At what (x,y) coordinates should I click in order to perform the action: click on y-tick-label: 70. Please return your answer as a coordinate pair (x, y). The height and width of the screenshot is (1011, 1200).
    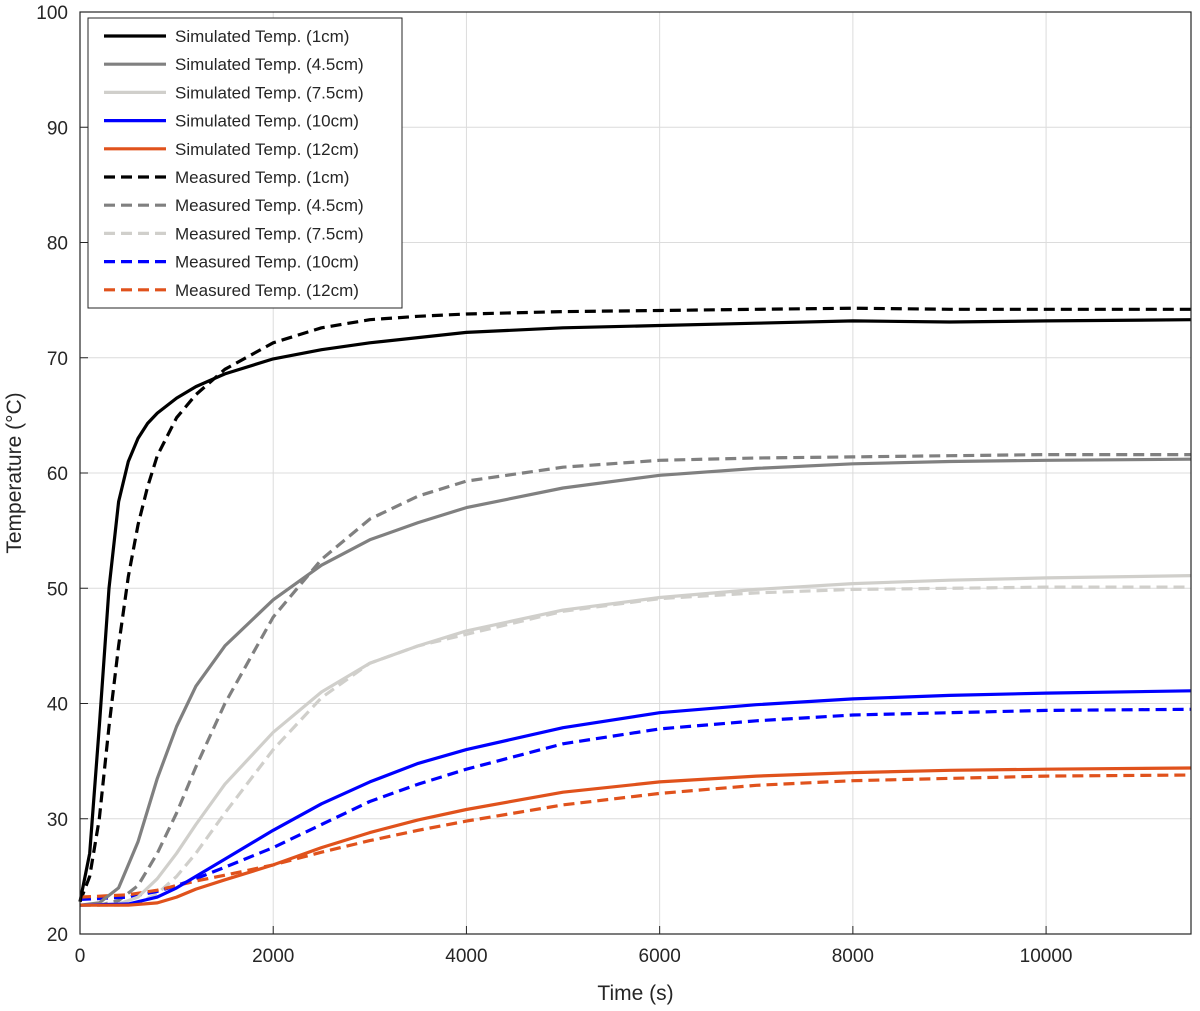
    Looking at the image, I should click on (57, 359).